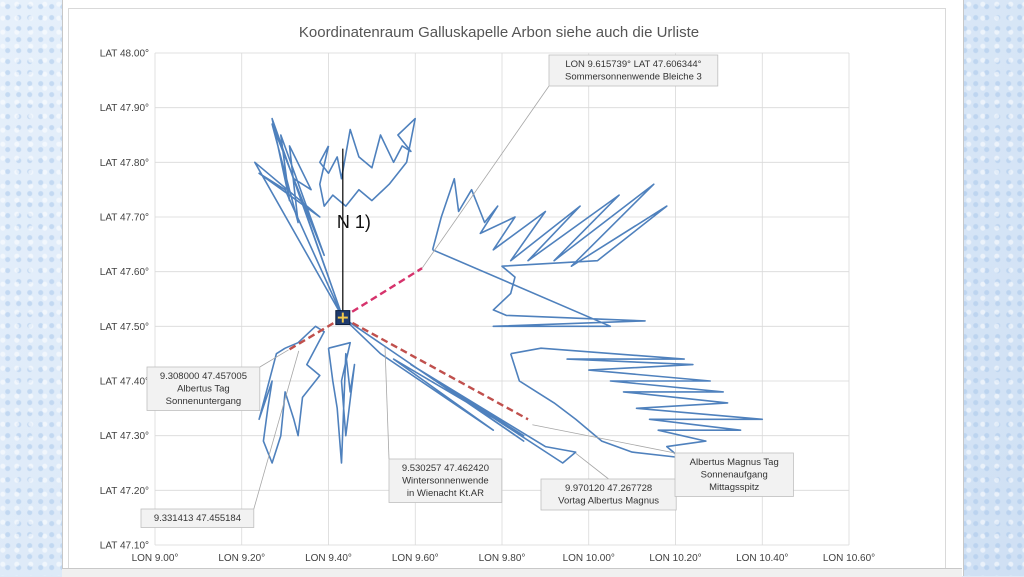 The image size is (1024, 577). I want to click on y-tick-label: LAT 47.10°, so click(124, 546).